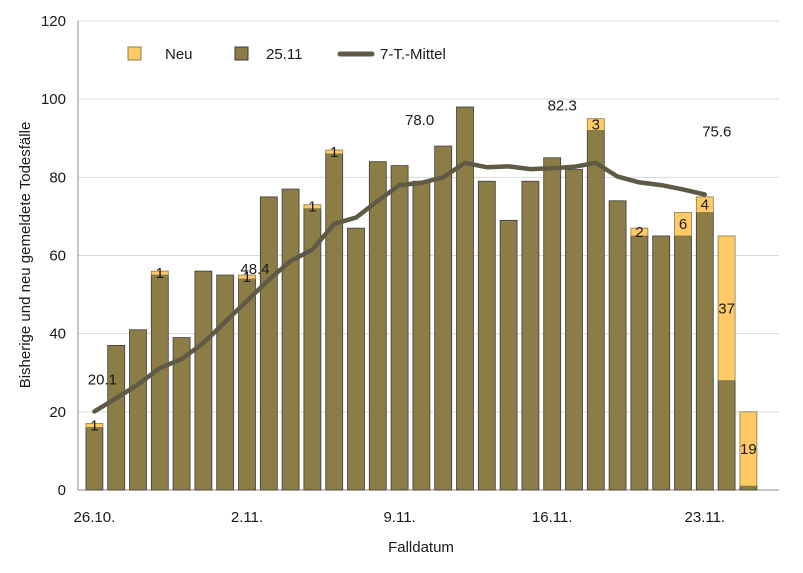 The height and width of the screenshot is (573, 803). I want to click on y-axis-ticks: 0 20 40 60 80 100 120, so click(53, 256).